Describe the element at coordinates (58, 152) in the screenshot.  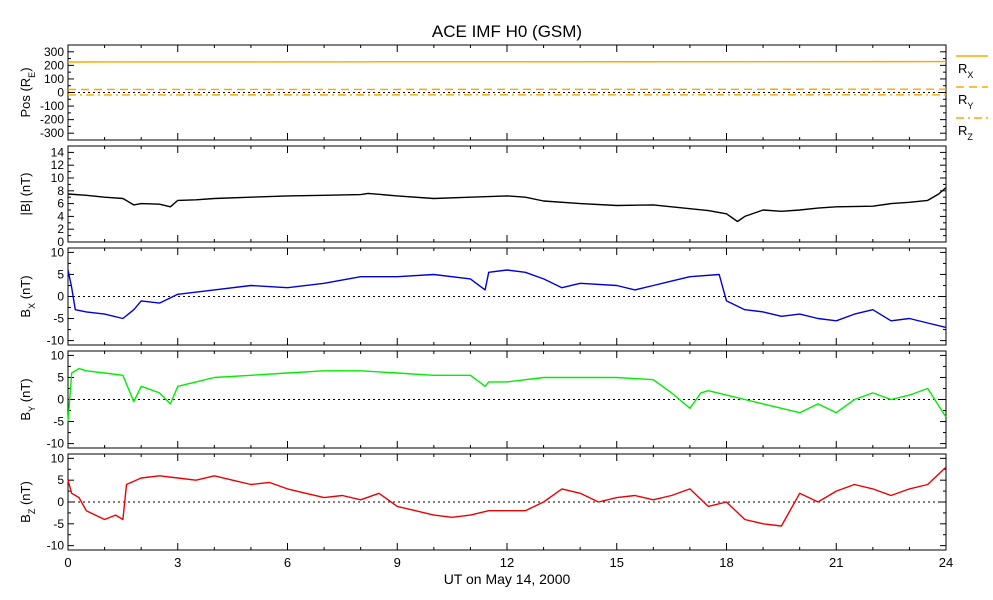
I see `y-tick-label-bmag: 14` at that location.